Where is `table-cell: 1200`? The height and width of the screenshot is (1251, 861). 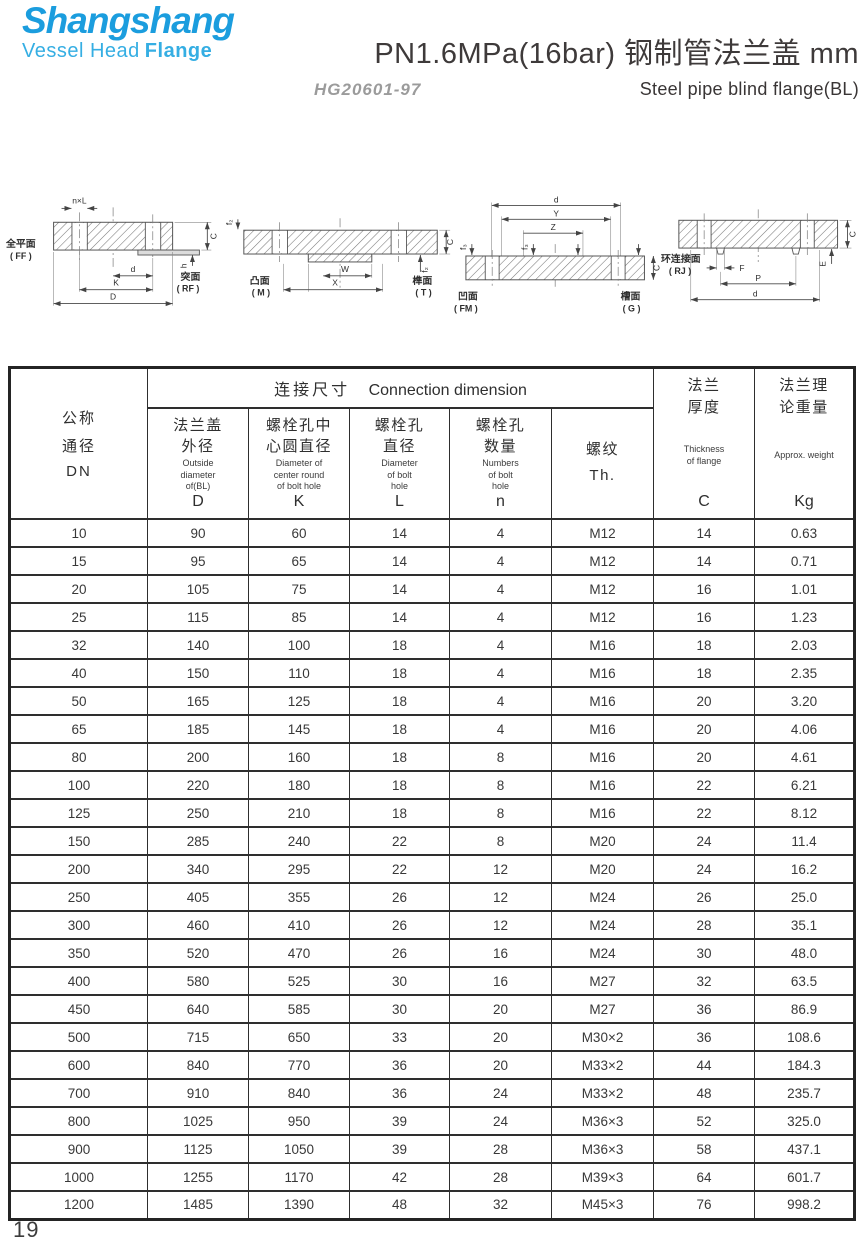 table-cell: 1200 is located at coordinates (78, 1205).